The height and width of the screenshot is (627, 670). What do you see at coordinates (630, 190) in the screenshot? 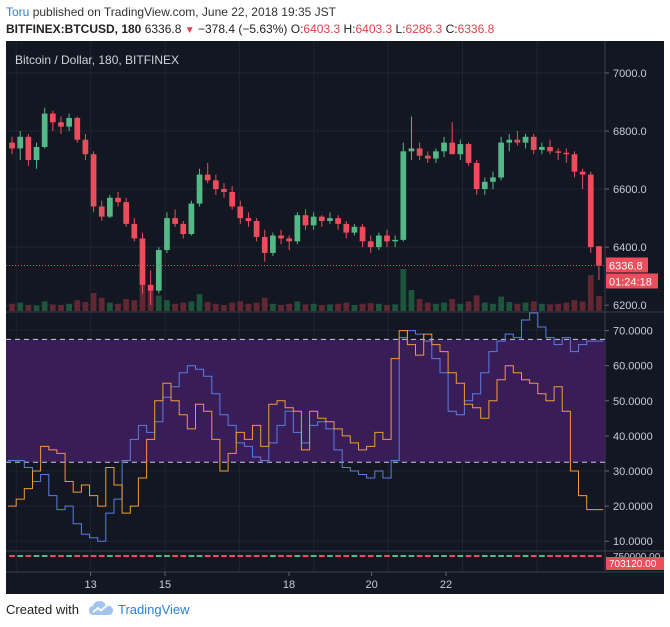
I see `price-tick-label: 6600.0` at bounding box center [630, 190].